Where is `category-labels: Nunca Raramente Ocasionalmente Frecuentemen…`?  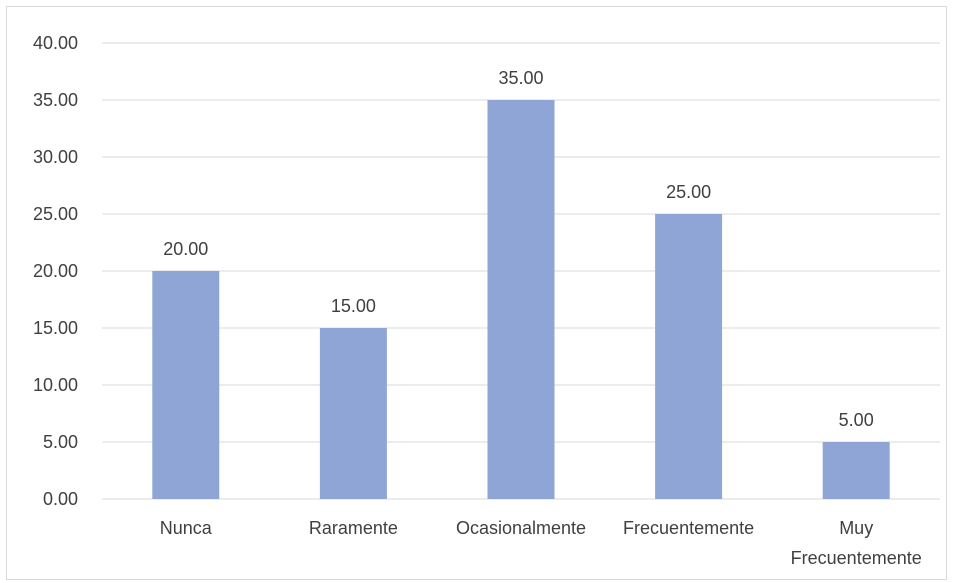
category-labels: Nunca Raramente Ocasionalmente Frecuentemen… is located at coordinates (541, 543).